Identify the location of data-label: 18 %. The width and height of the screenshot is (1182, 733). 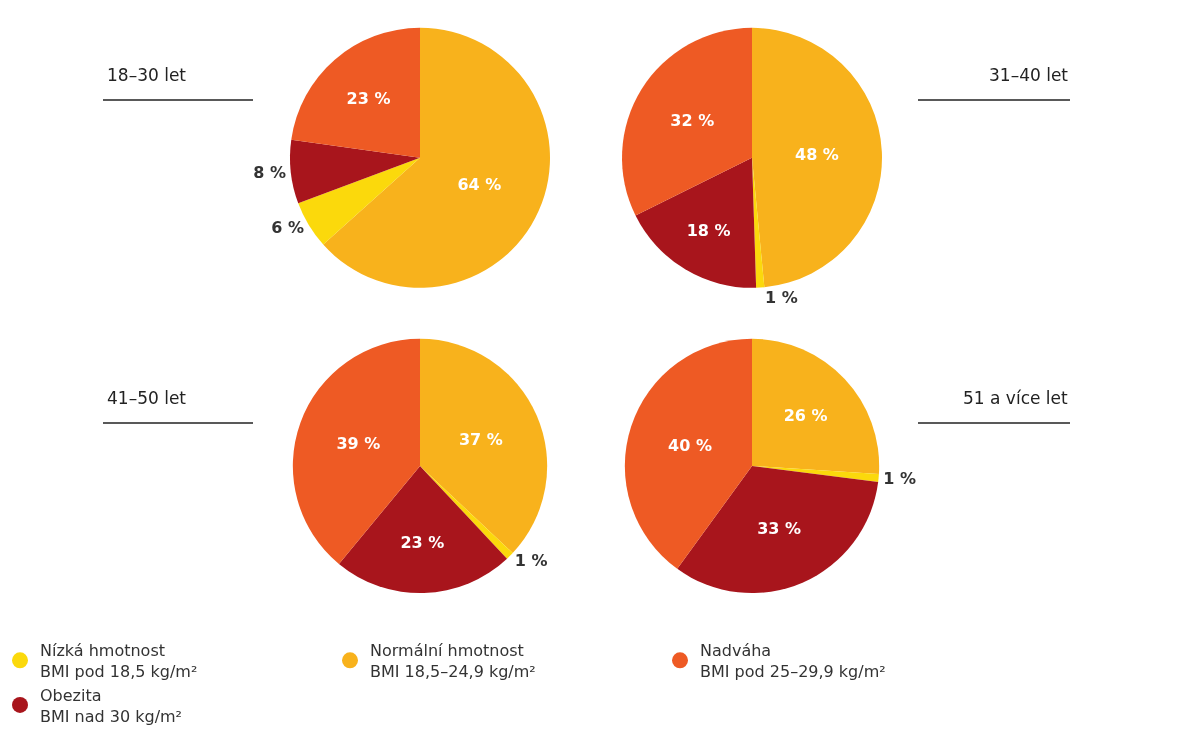
(708, 230).